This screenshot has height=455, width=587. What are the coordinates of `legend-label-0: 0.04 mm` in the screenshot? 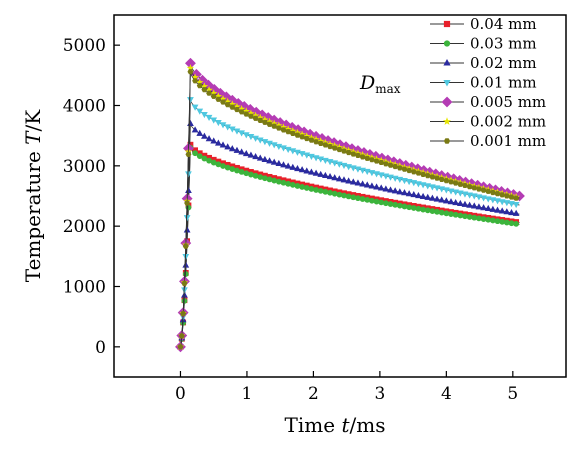 It's located at (503, 24).